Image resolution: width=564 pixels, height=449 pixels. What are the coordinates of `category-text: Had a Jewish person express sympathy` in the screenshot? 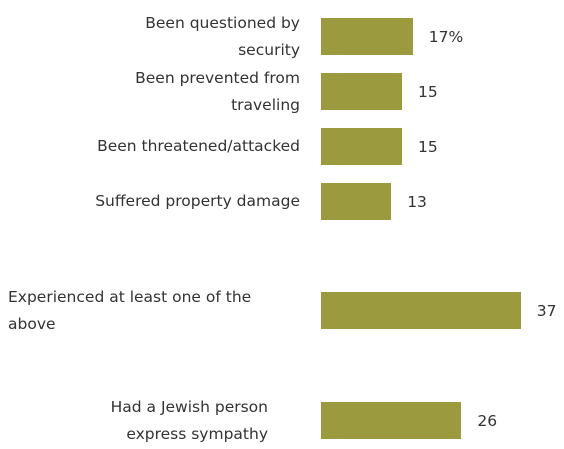 It's located at (189, 420).